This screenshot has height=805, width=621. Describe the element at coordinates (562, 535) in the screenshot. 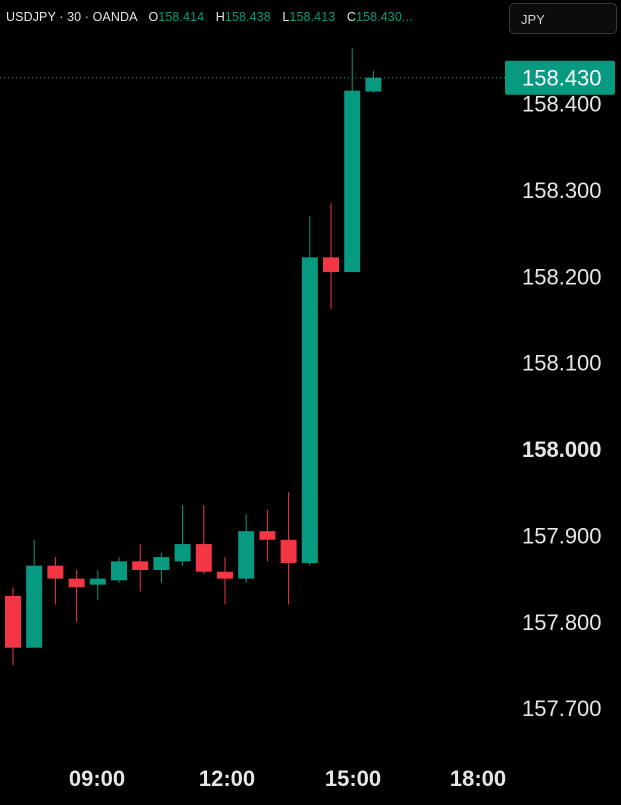

I see `price-tick-label: 157.900` at that location.